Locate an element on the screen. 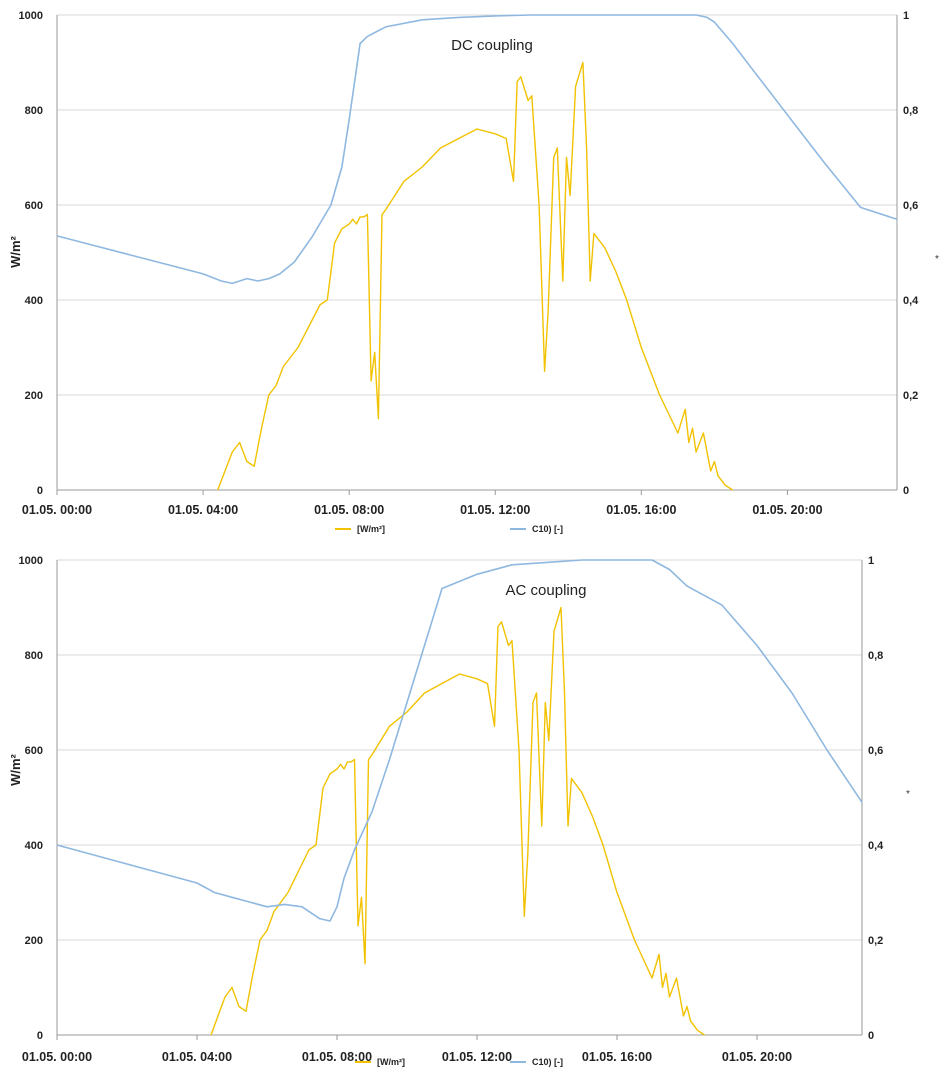 The width and height of the screenshot is (942, 1069). chart-title: DC coupling is located at coordinates (492, 45).